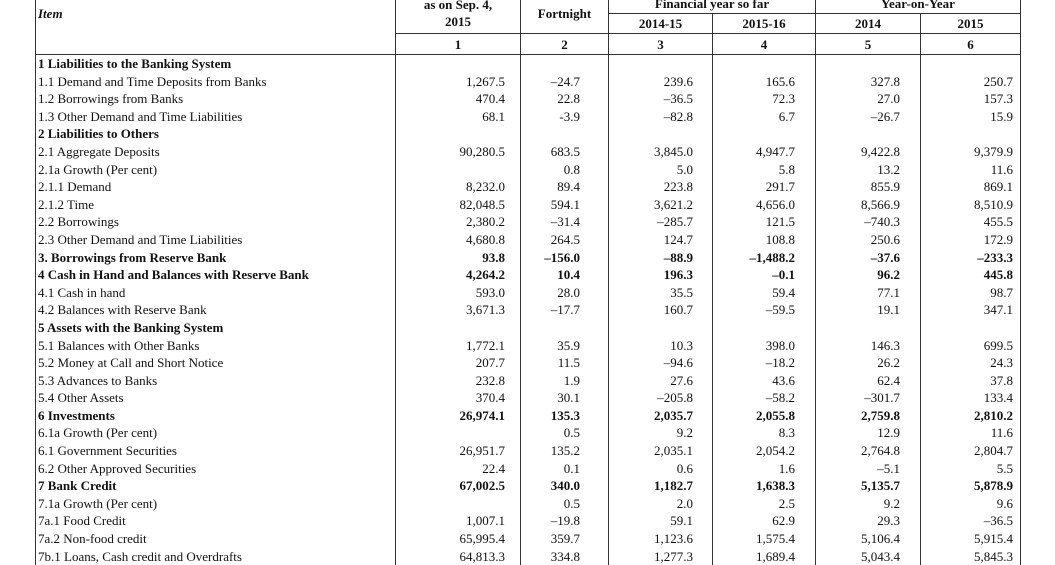  What do you see at coordinates (971, 293) in the screenshot?
I see `cell-value: 98.7` at bounding box center [971, 293].